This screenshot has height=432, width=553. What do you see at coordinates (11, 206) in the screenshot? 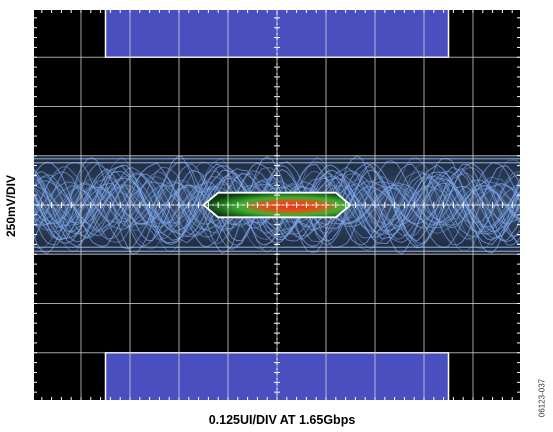
I see `y-axis-label: 250mV/DIV` at bounding box center [11, 206].